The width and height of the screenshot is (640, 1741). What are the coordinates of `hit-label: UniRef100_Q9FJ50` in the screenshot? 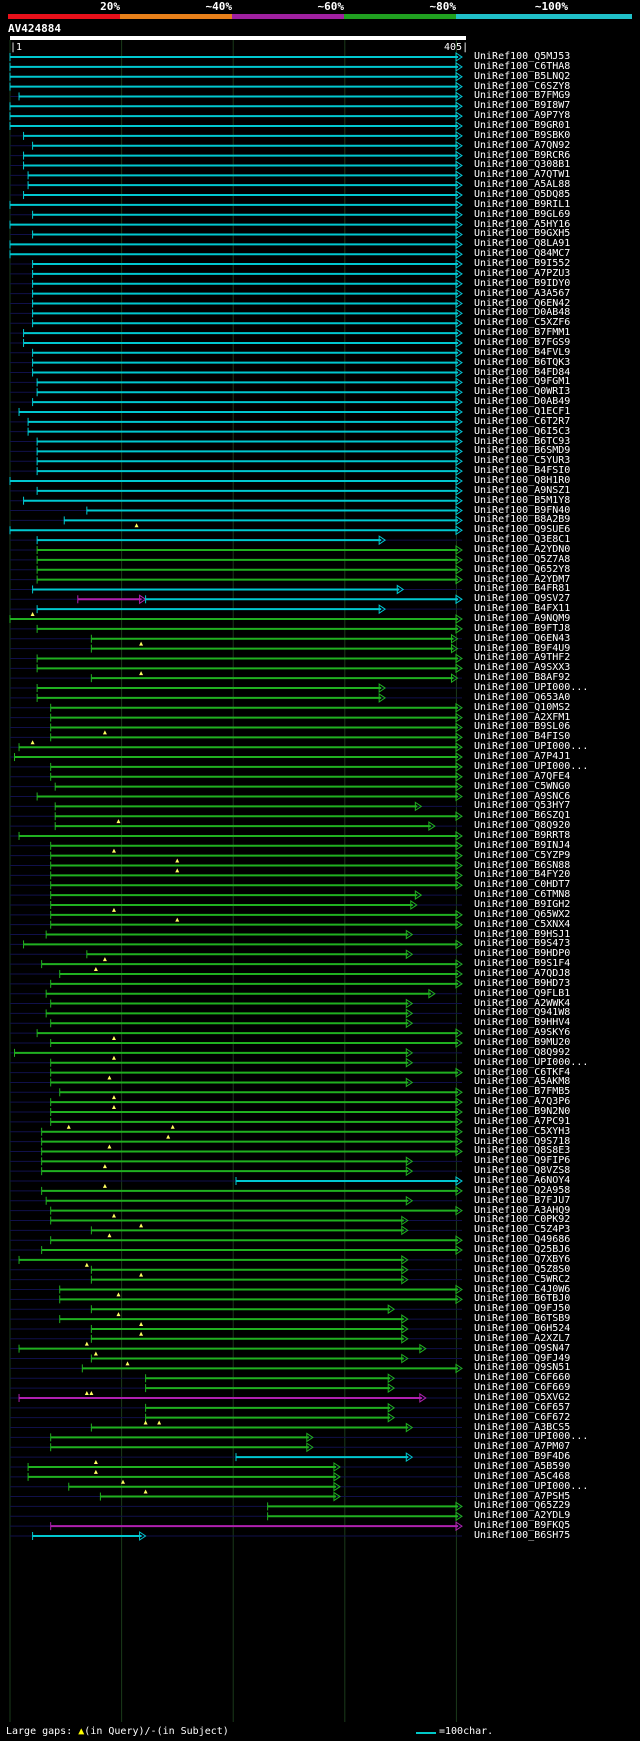 It's located at (522, 1309).